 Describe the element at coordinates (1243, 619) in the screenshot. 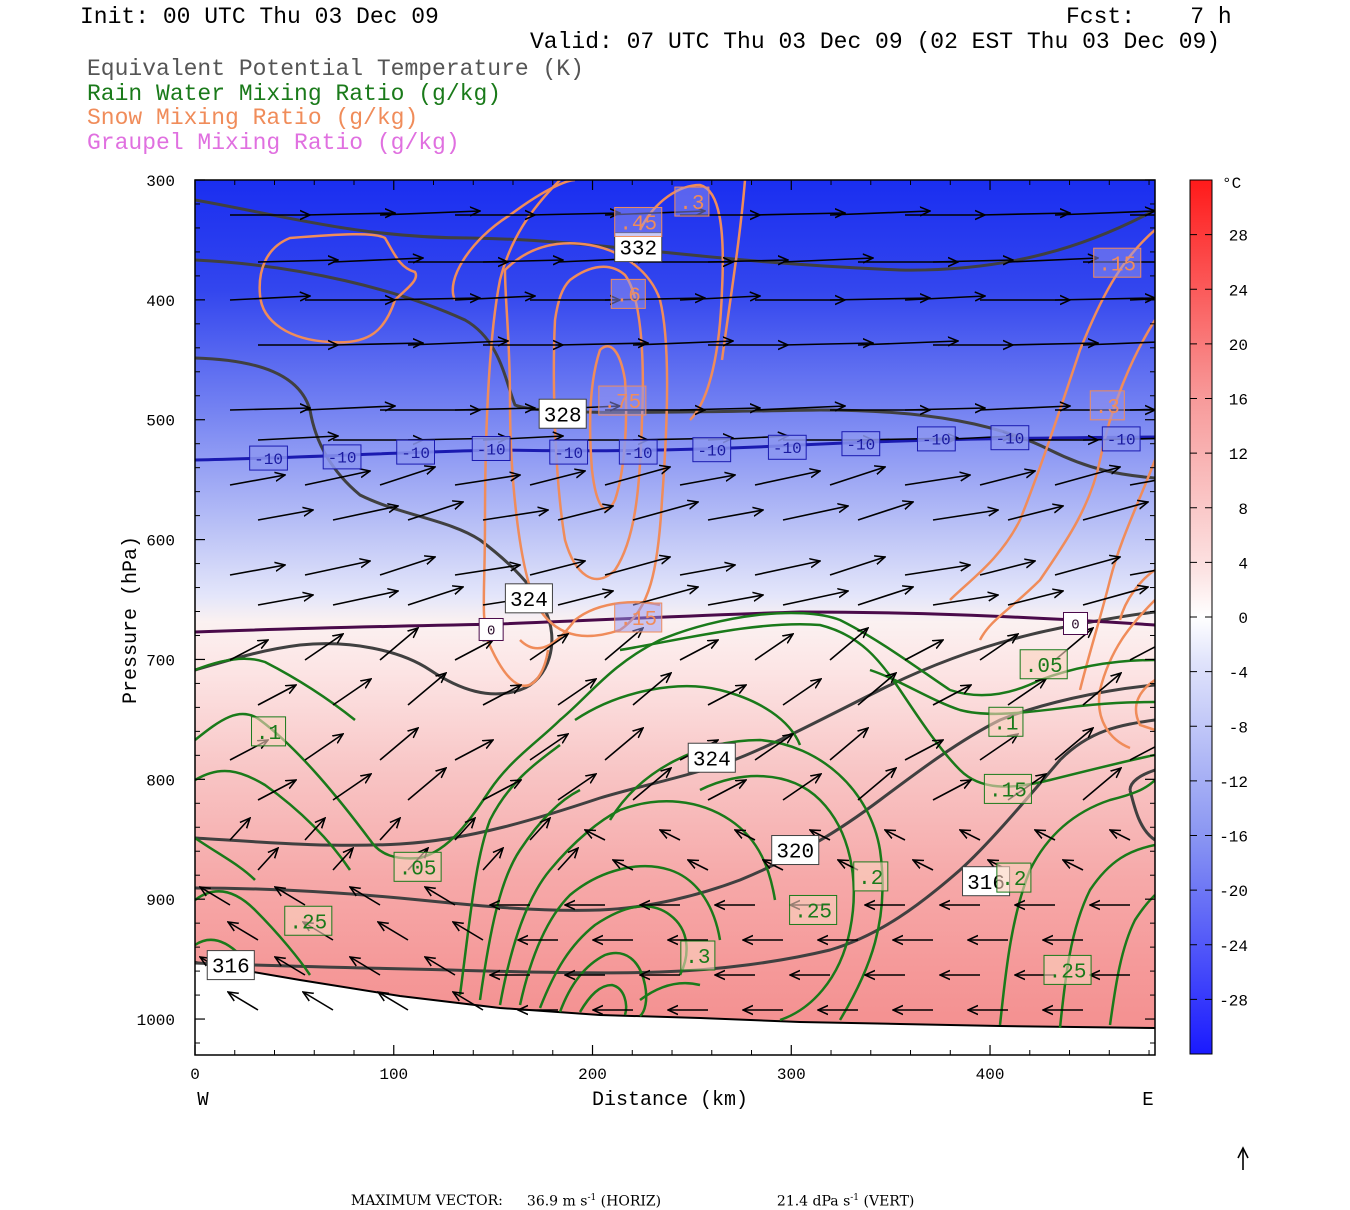

I see `colorbar-tick-label: 0` at that location.